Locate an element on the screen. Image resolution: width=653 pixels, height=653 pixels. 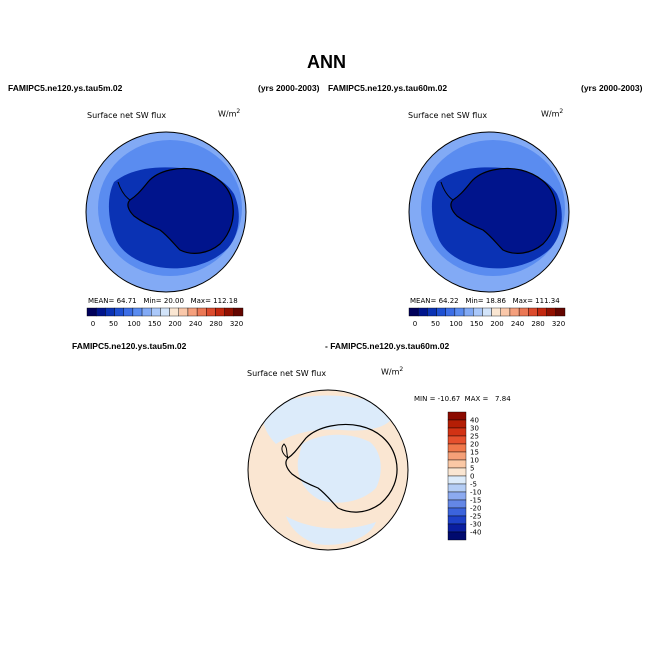
panel2-colorbar-label: 150 is located at coordinates (476, 324).